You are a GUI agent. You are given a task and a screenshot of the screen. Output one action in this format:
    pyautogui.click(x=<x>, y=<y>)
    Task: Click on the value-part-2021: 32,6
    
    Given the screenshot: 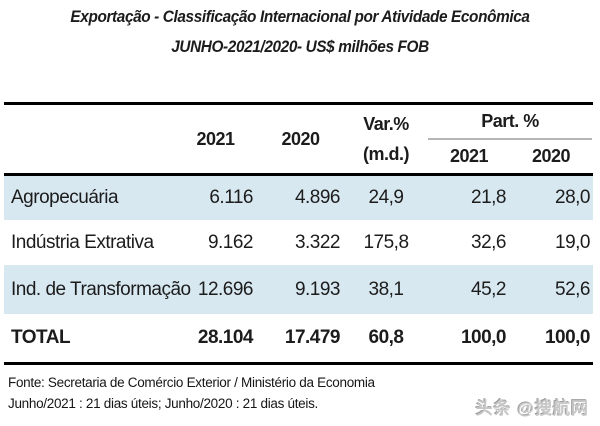 What is the action you would take?
    pyautogui.click(x=488, y=242)
    